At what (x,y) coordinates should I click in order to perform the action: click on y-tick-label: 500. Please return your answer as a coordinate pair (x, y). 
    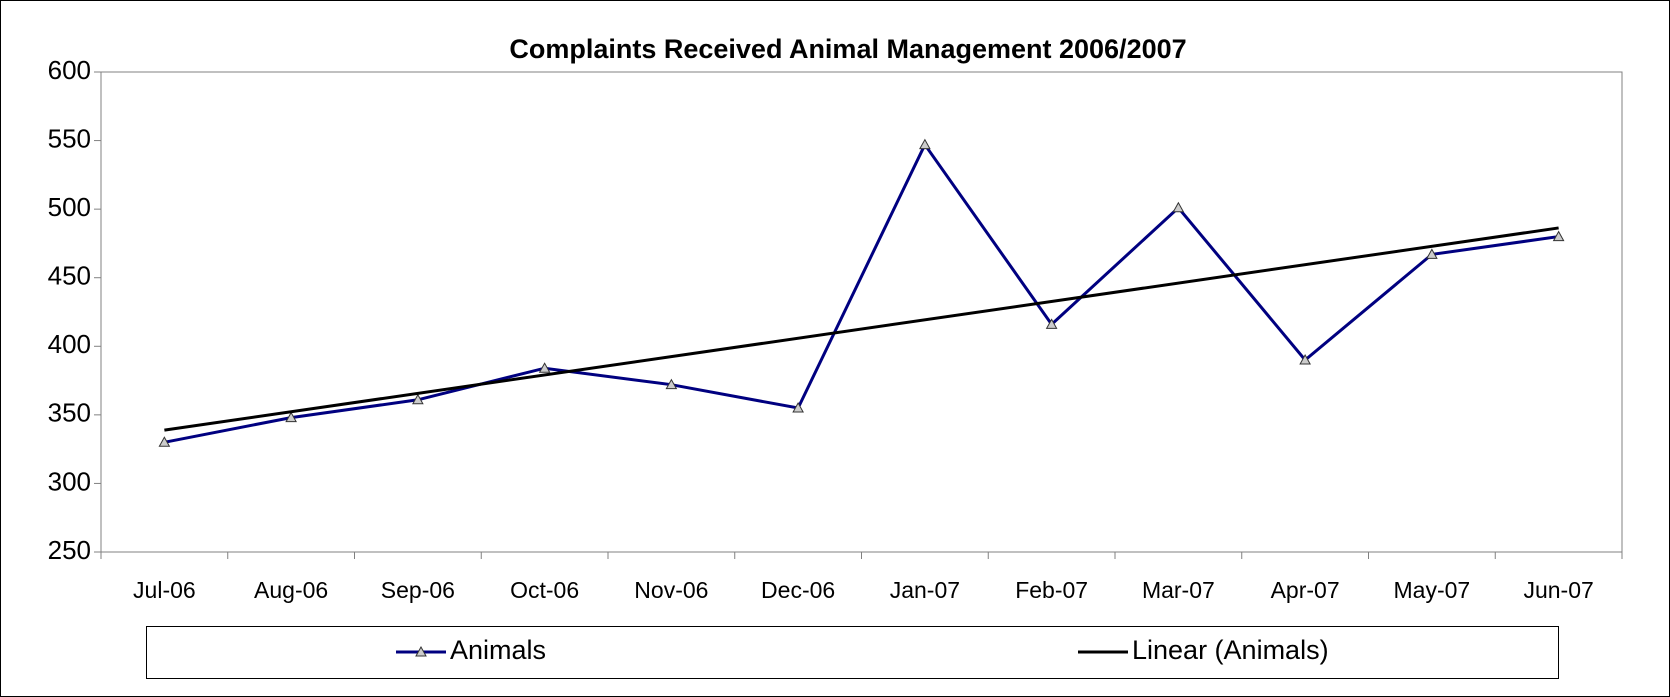
    Looking at the image, I should click on (69, 207).